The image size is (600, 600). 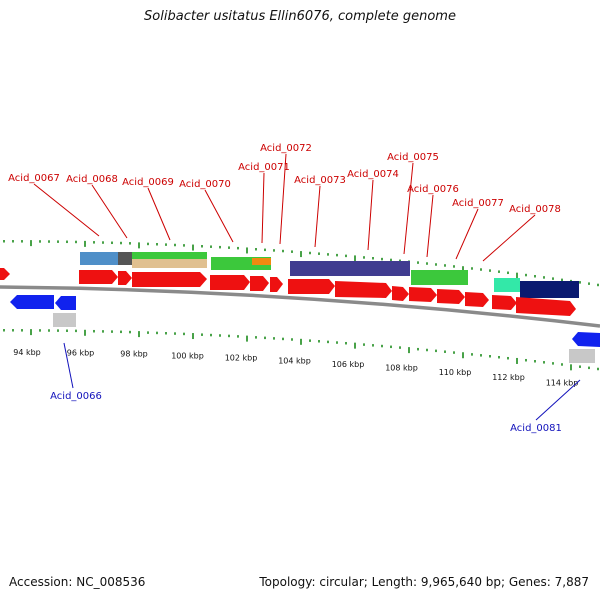 What do you see at coordinates (478, 203) in the screenshot?
I see `forward-gene-label: Acid_0077` at bounding box center [478, 203].